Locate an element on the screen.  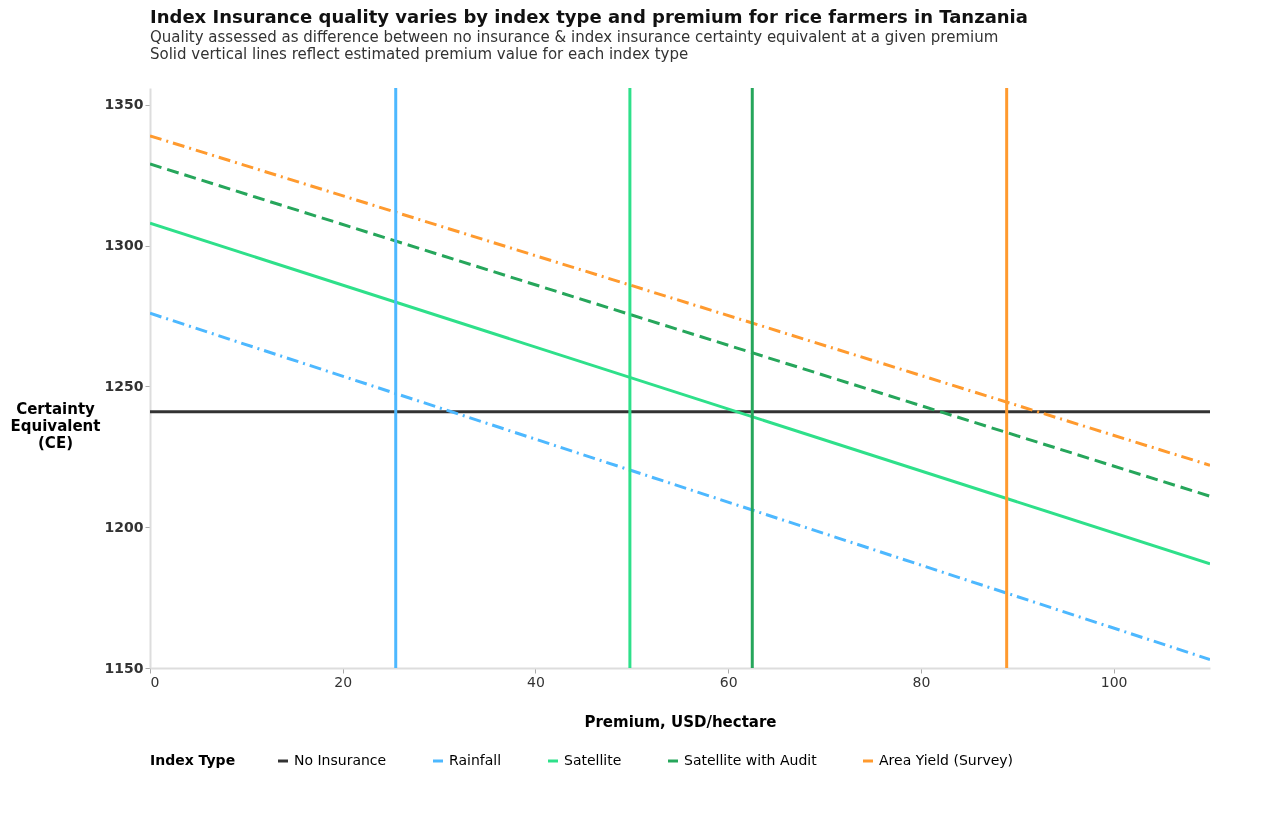
legend-label: Area Yield (Survey) is located at coordinates (946, 760).